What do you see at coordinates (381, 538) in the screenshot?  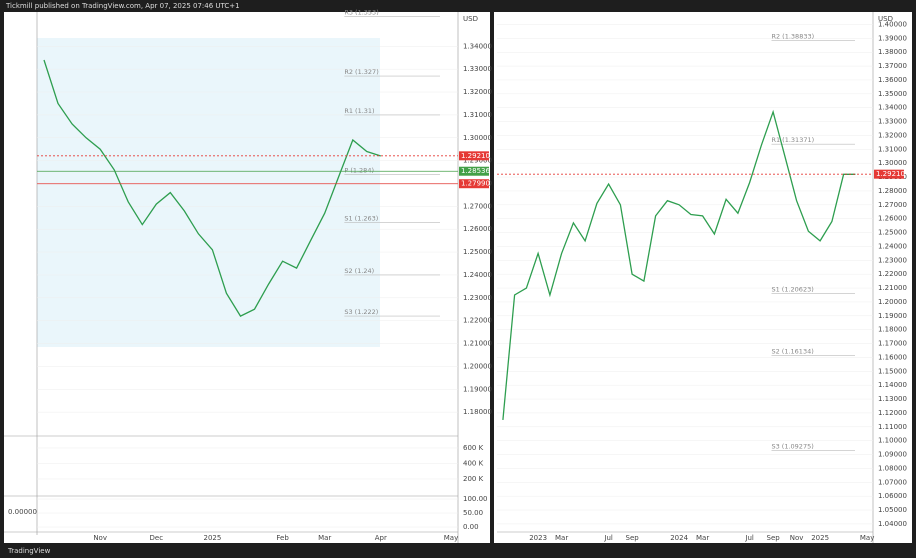 I see `x-tick-label: Apr` at bounding box center [381, 538].